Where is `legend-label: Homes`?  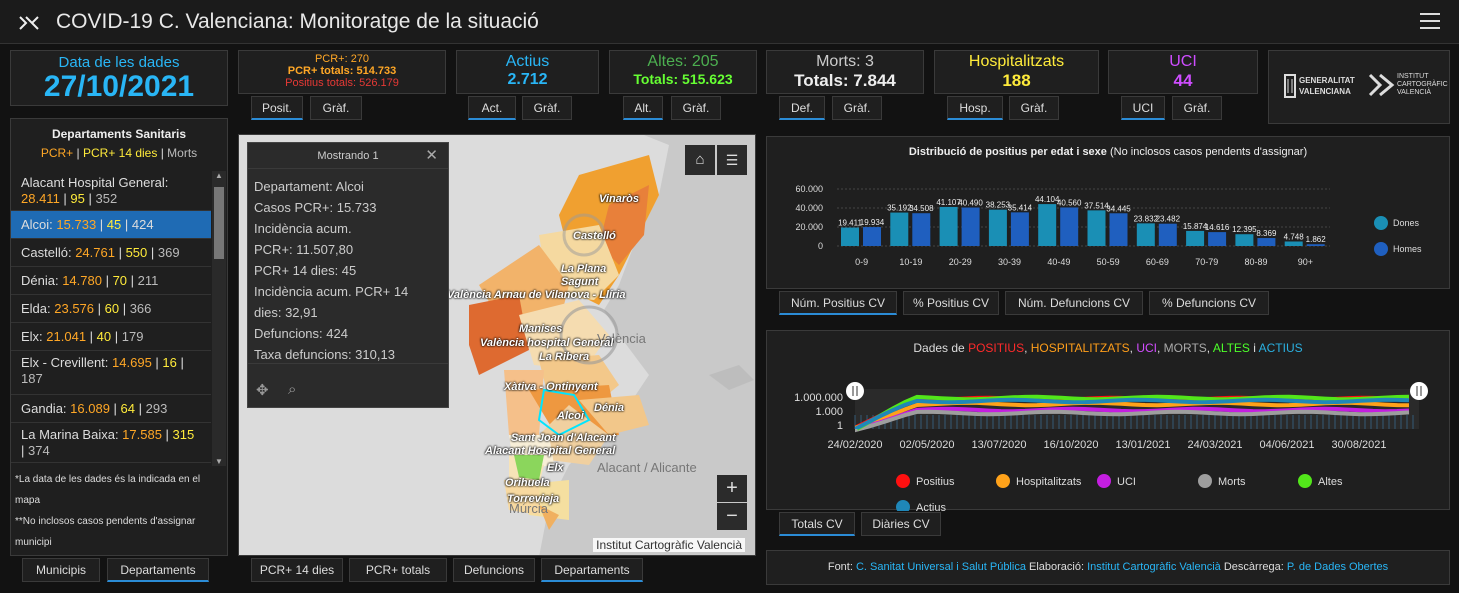 legend-label: Homes is located at coordinates (1407, 249).